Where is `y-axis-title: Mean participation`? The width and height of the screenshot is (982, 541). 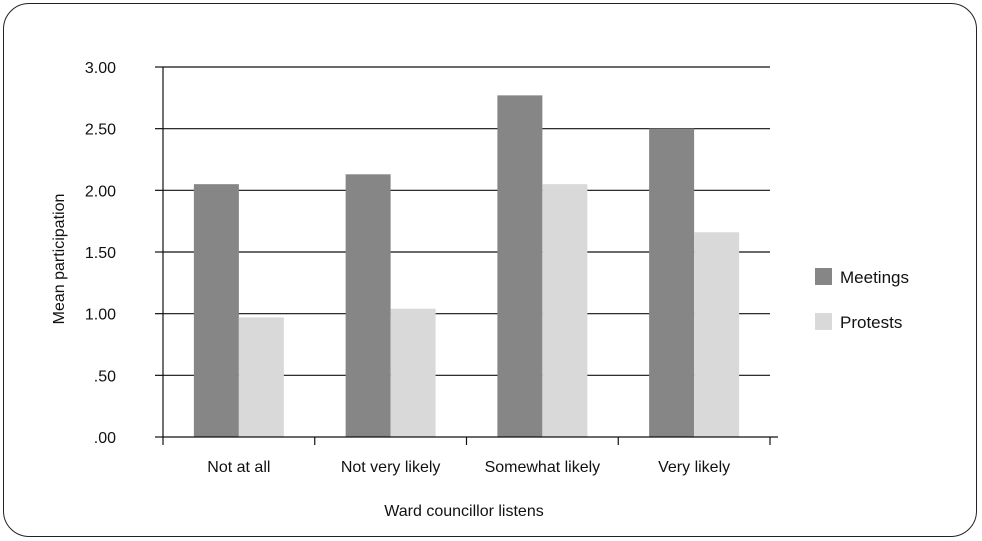
y-axis-title: Mean participation is located at coordinates (59, 259).